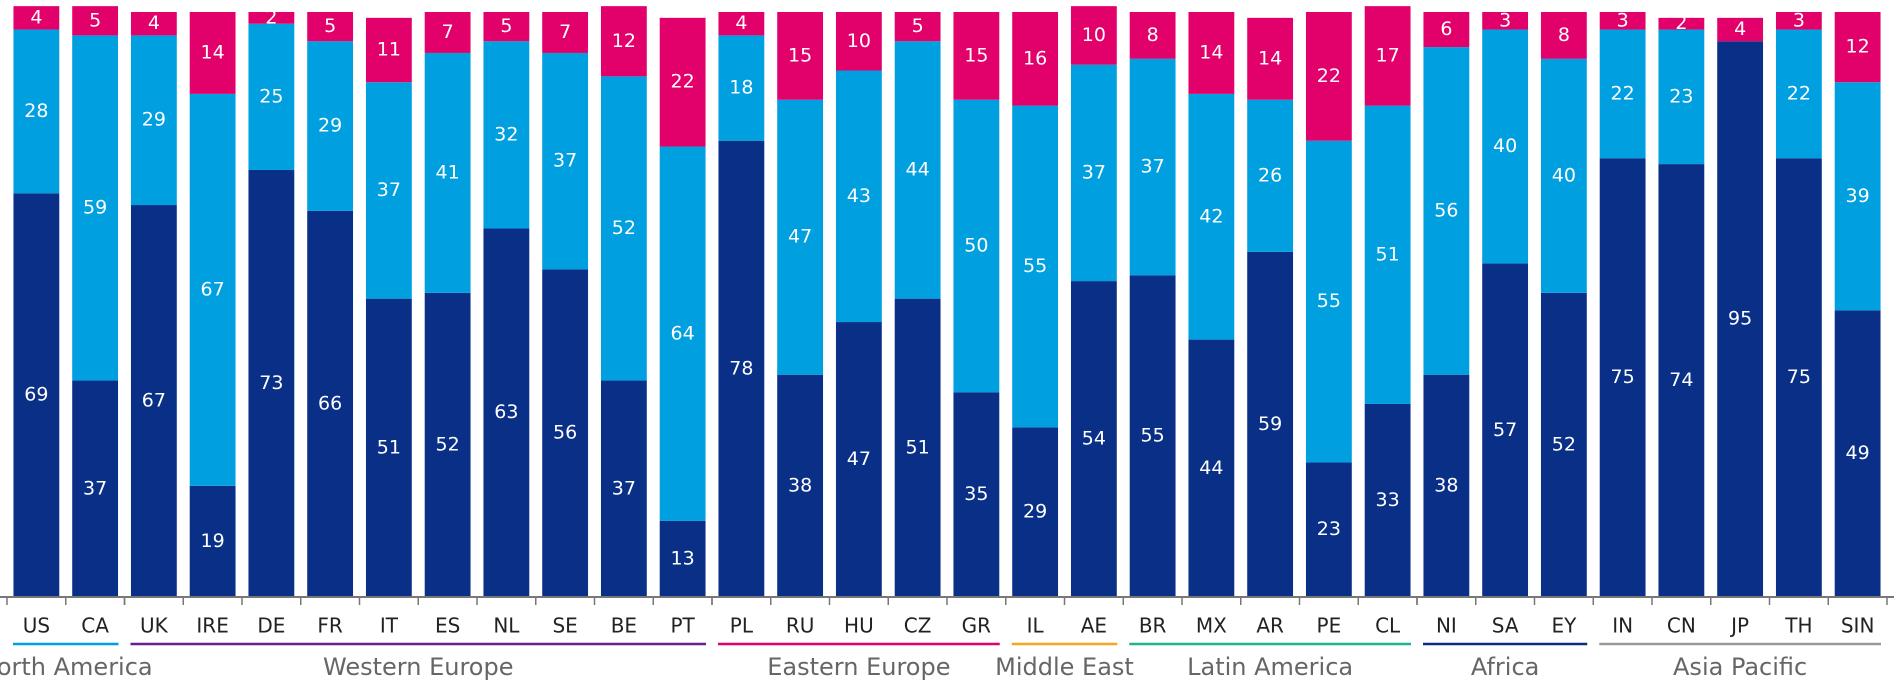 The width and height of the screenshot is (1894, 684). I want to click on data-label: 35, so click(976, 494).